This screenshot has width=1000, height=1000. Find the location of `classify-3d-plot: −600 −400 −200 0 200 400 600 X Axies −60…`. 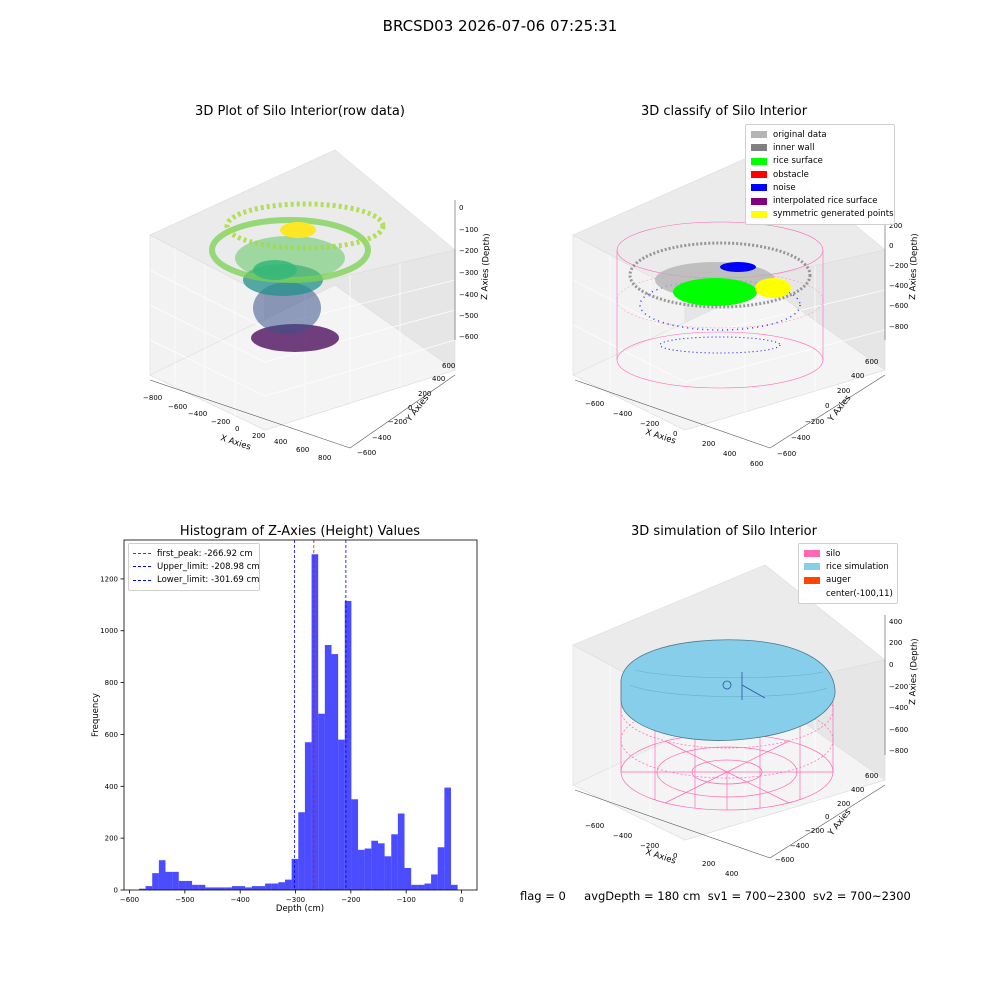

classify-3d-plot: −600 −400 −200 0 200 400 600 X Axies −60… is located at coordinates (737, 305).